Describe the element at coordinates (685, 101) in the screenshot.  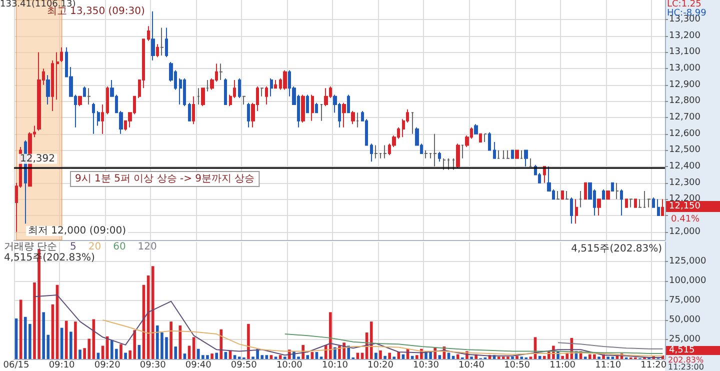
I see `y-tick-label: 12,800` at that location.